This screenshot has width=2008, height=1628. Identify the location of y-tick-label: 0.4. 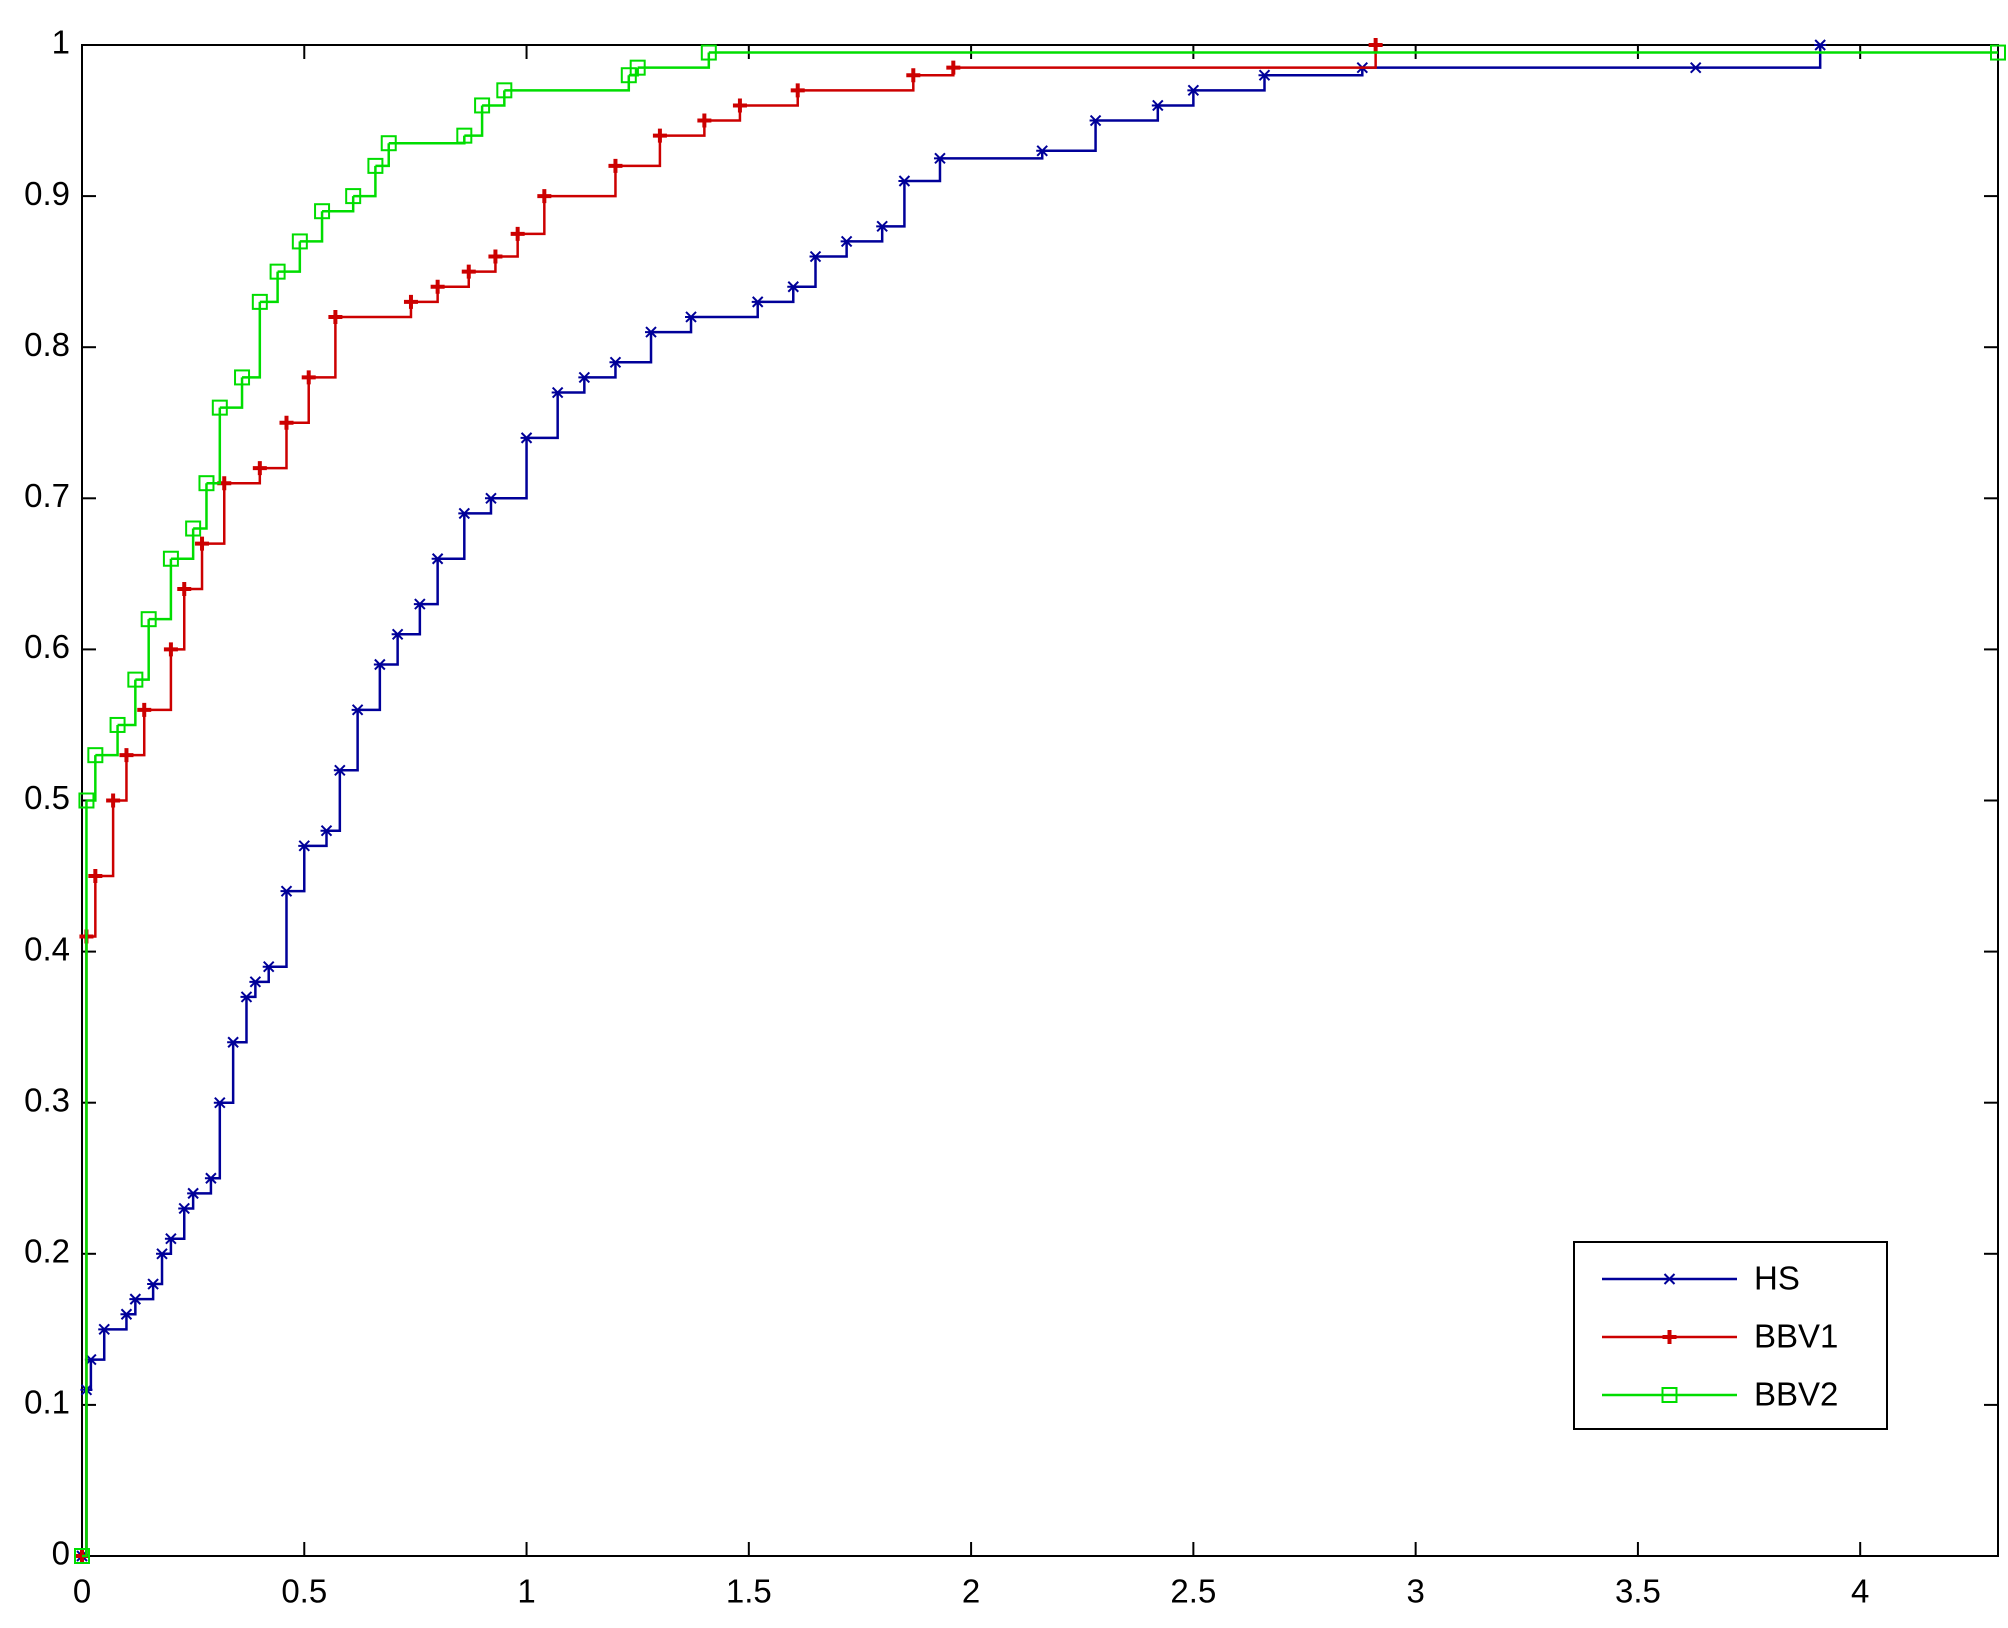
(47, 948).